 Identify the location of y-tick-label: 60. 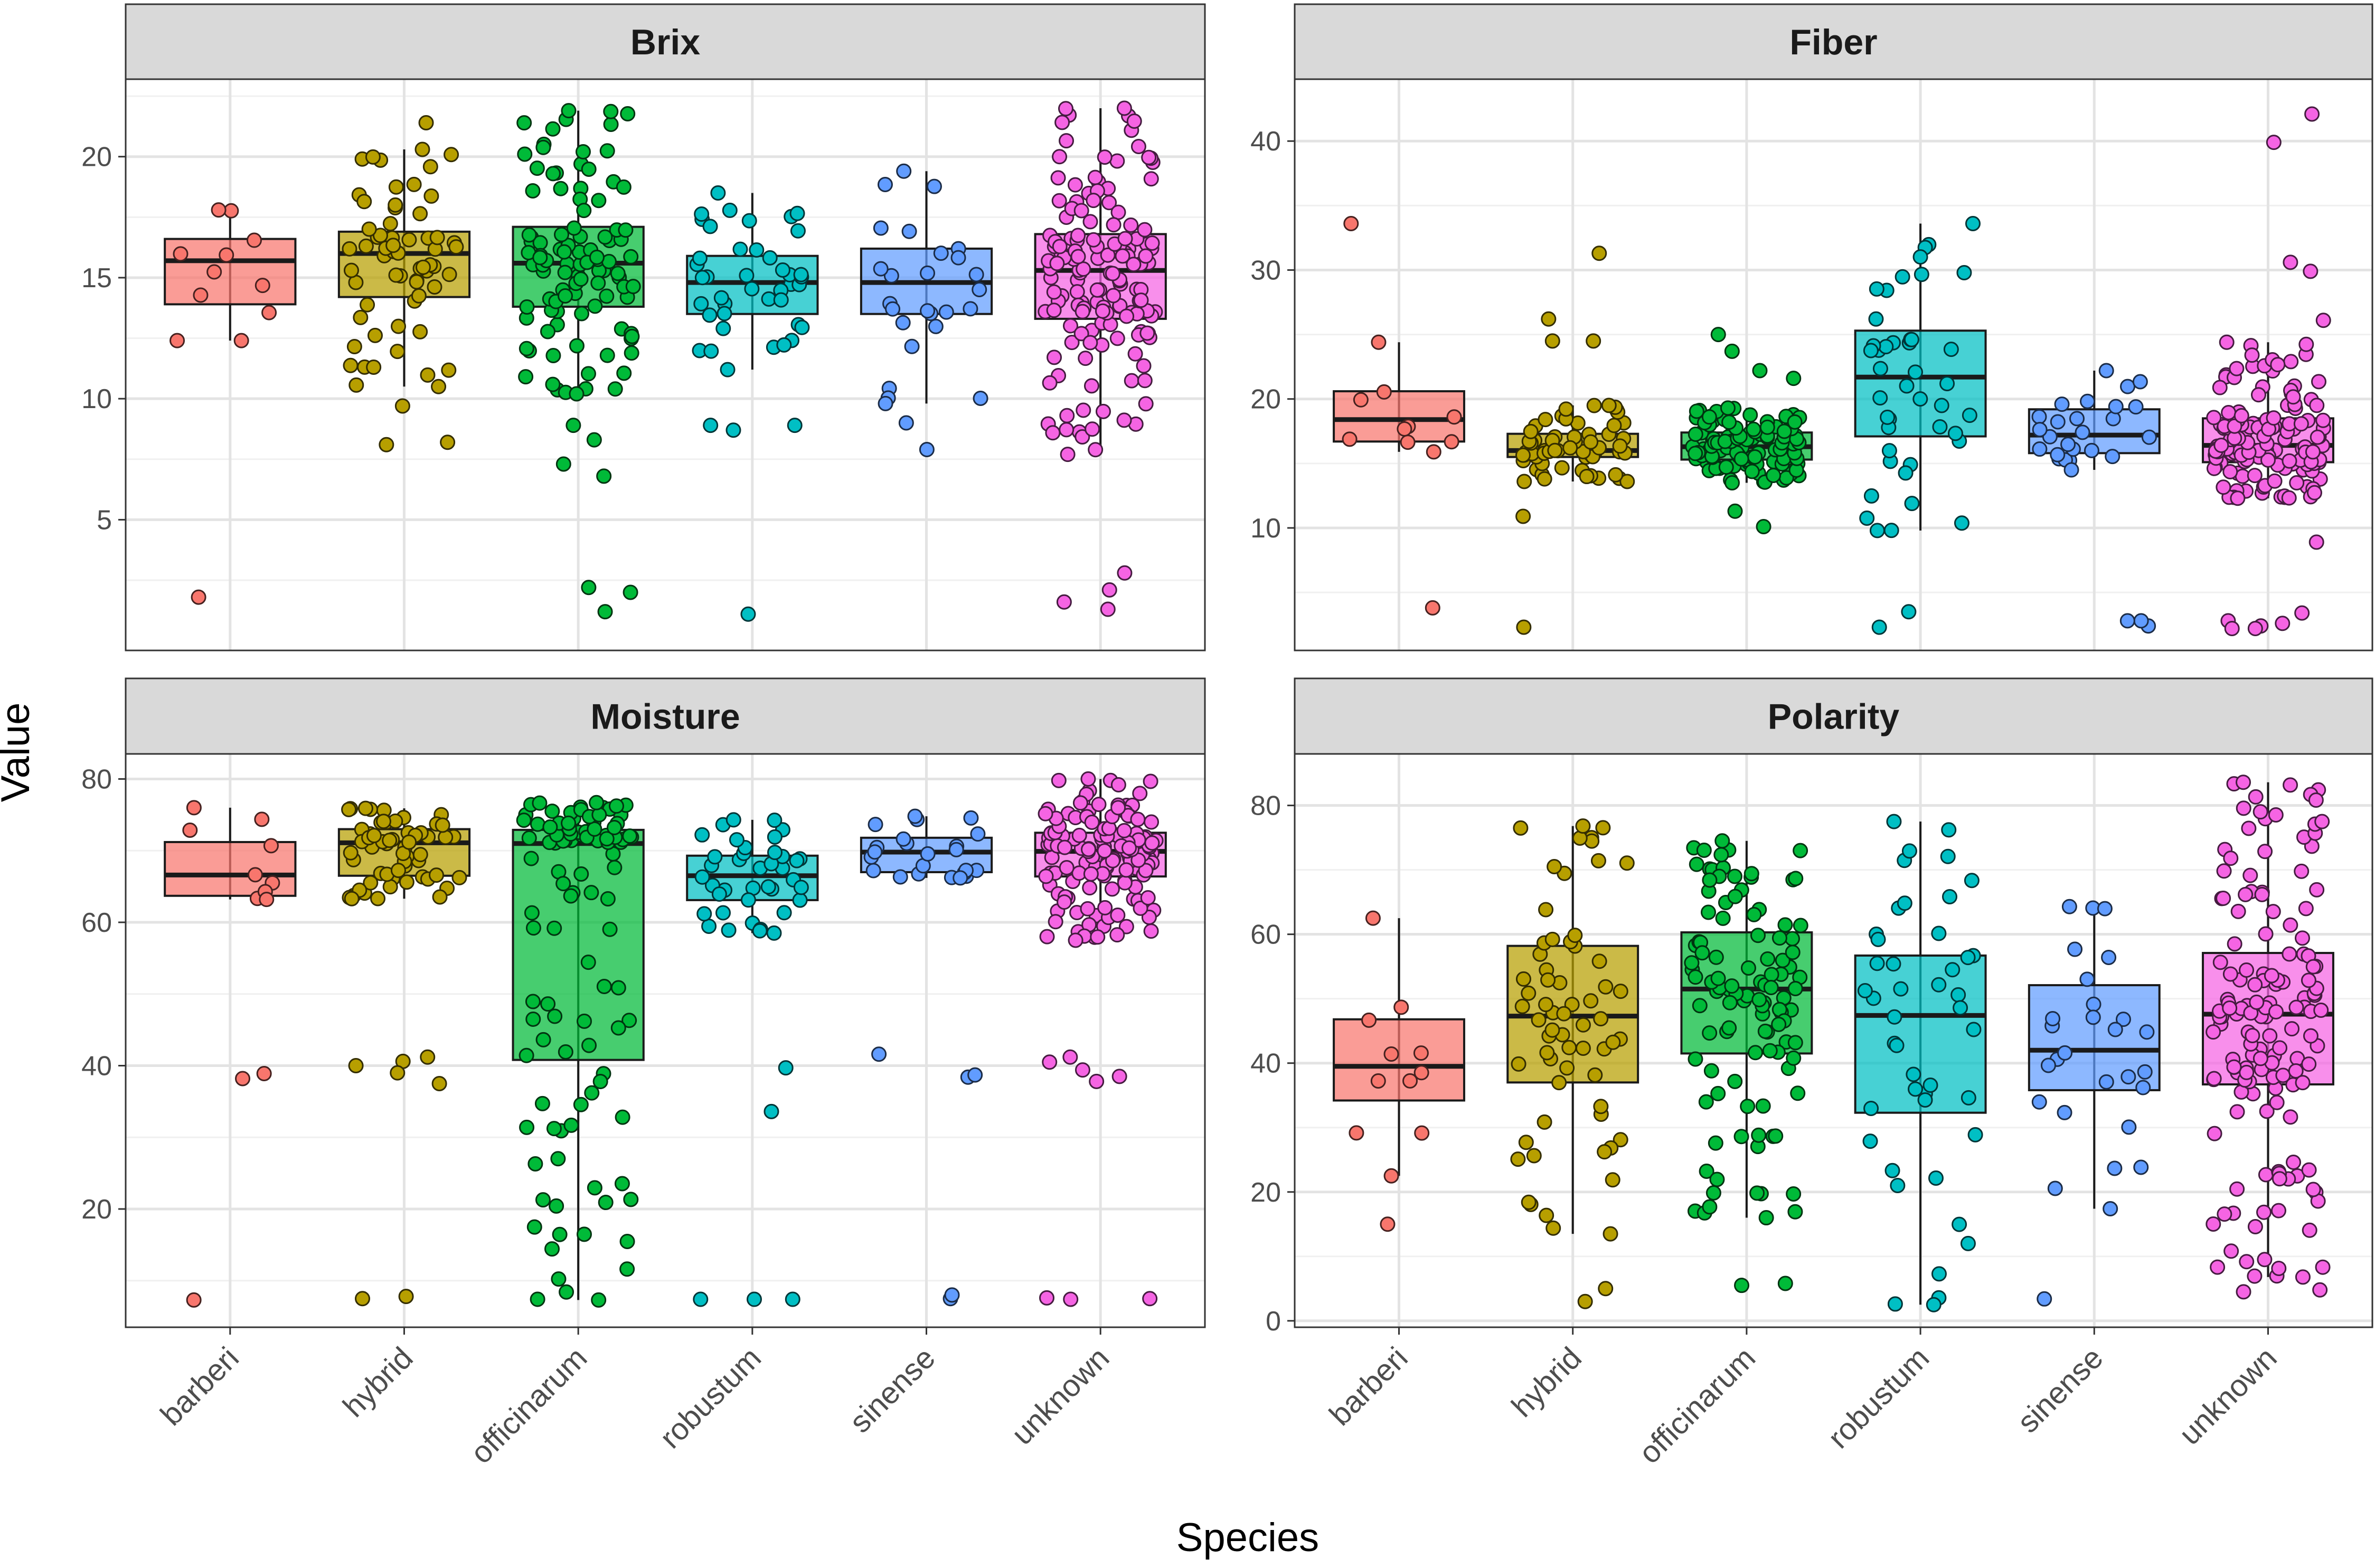
(1265, 935).